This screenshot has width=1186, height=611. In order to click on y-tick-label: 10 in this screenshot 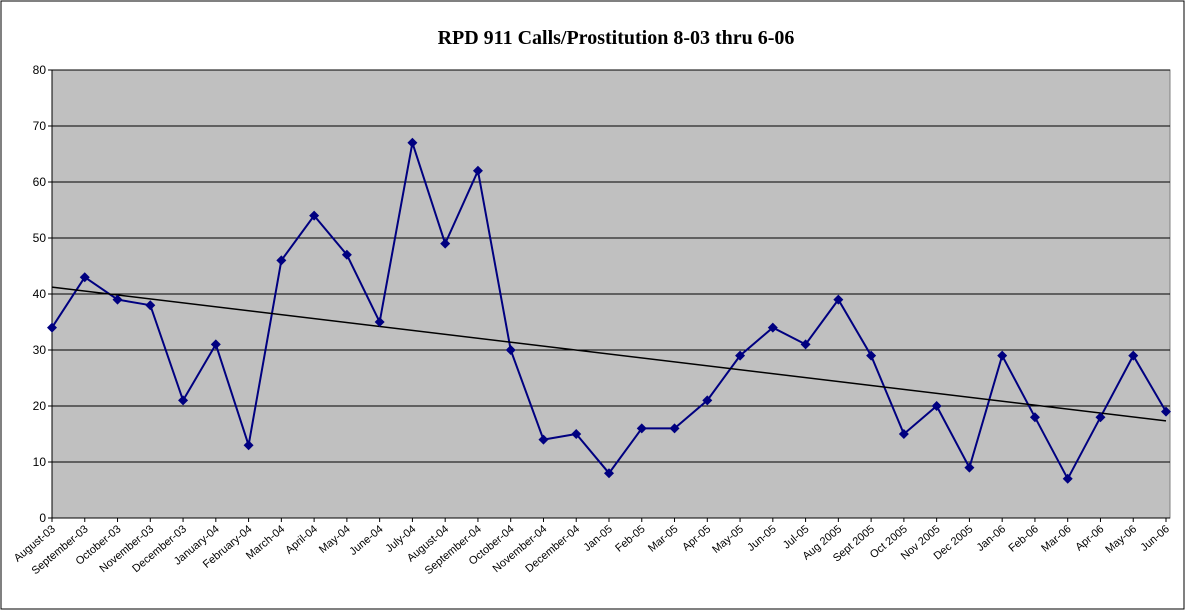, I will do `click(40, 462)`.